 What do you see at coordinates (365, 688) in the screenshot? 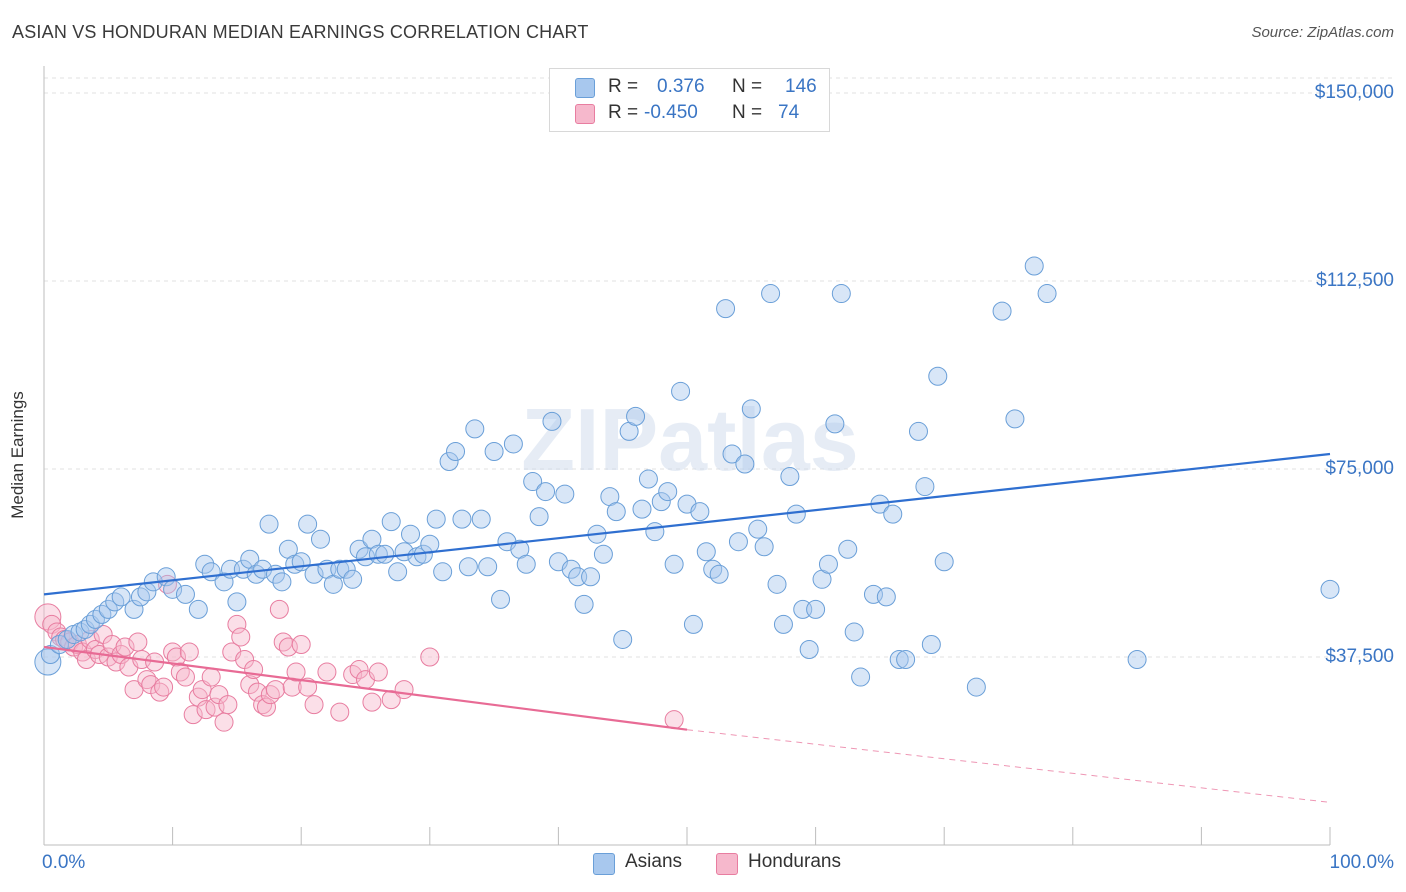
I see `hondurans-trend-line` at bounding box center [365, 688].